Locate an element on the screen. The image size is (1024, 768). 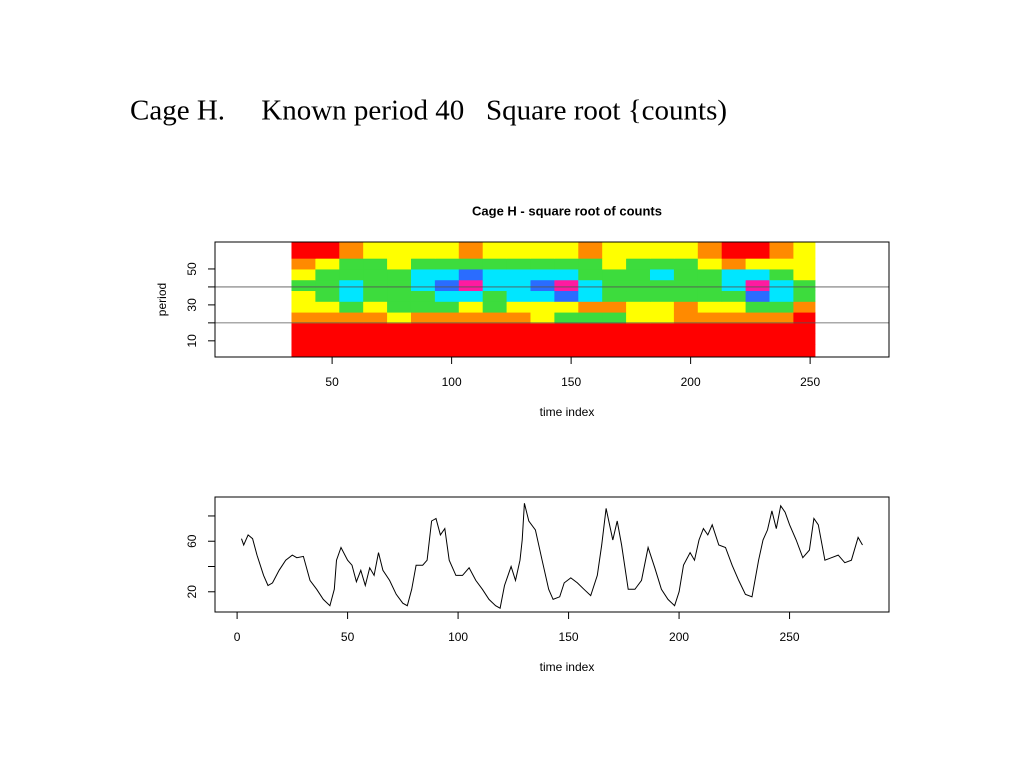
x-tick-label: 100 is located at coordinates (452, 382).